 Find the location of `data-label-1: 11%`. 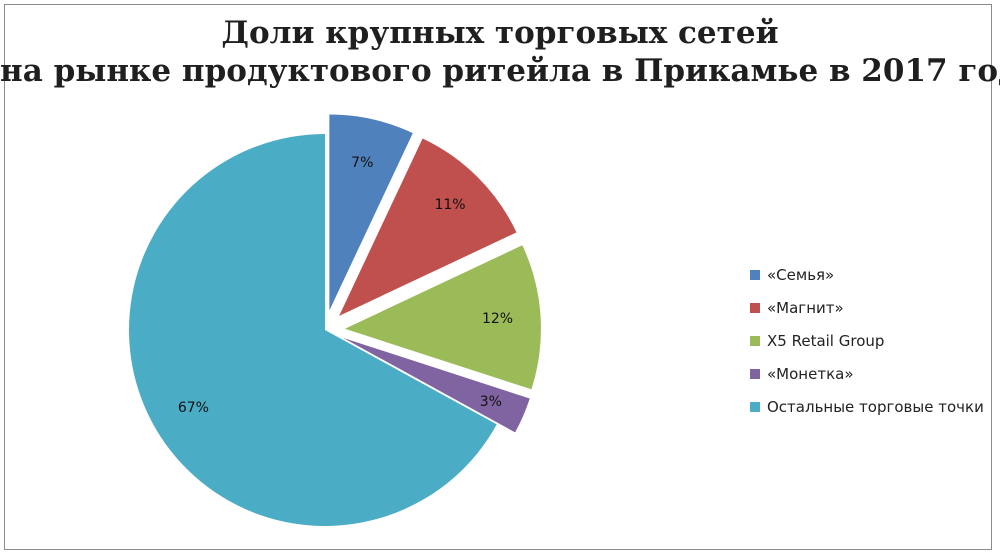

data-label-1: 11% is located at coordinates (449, 205).